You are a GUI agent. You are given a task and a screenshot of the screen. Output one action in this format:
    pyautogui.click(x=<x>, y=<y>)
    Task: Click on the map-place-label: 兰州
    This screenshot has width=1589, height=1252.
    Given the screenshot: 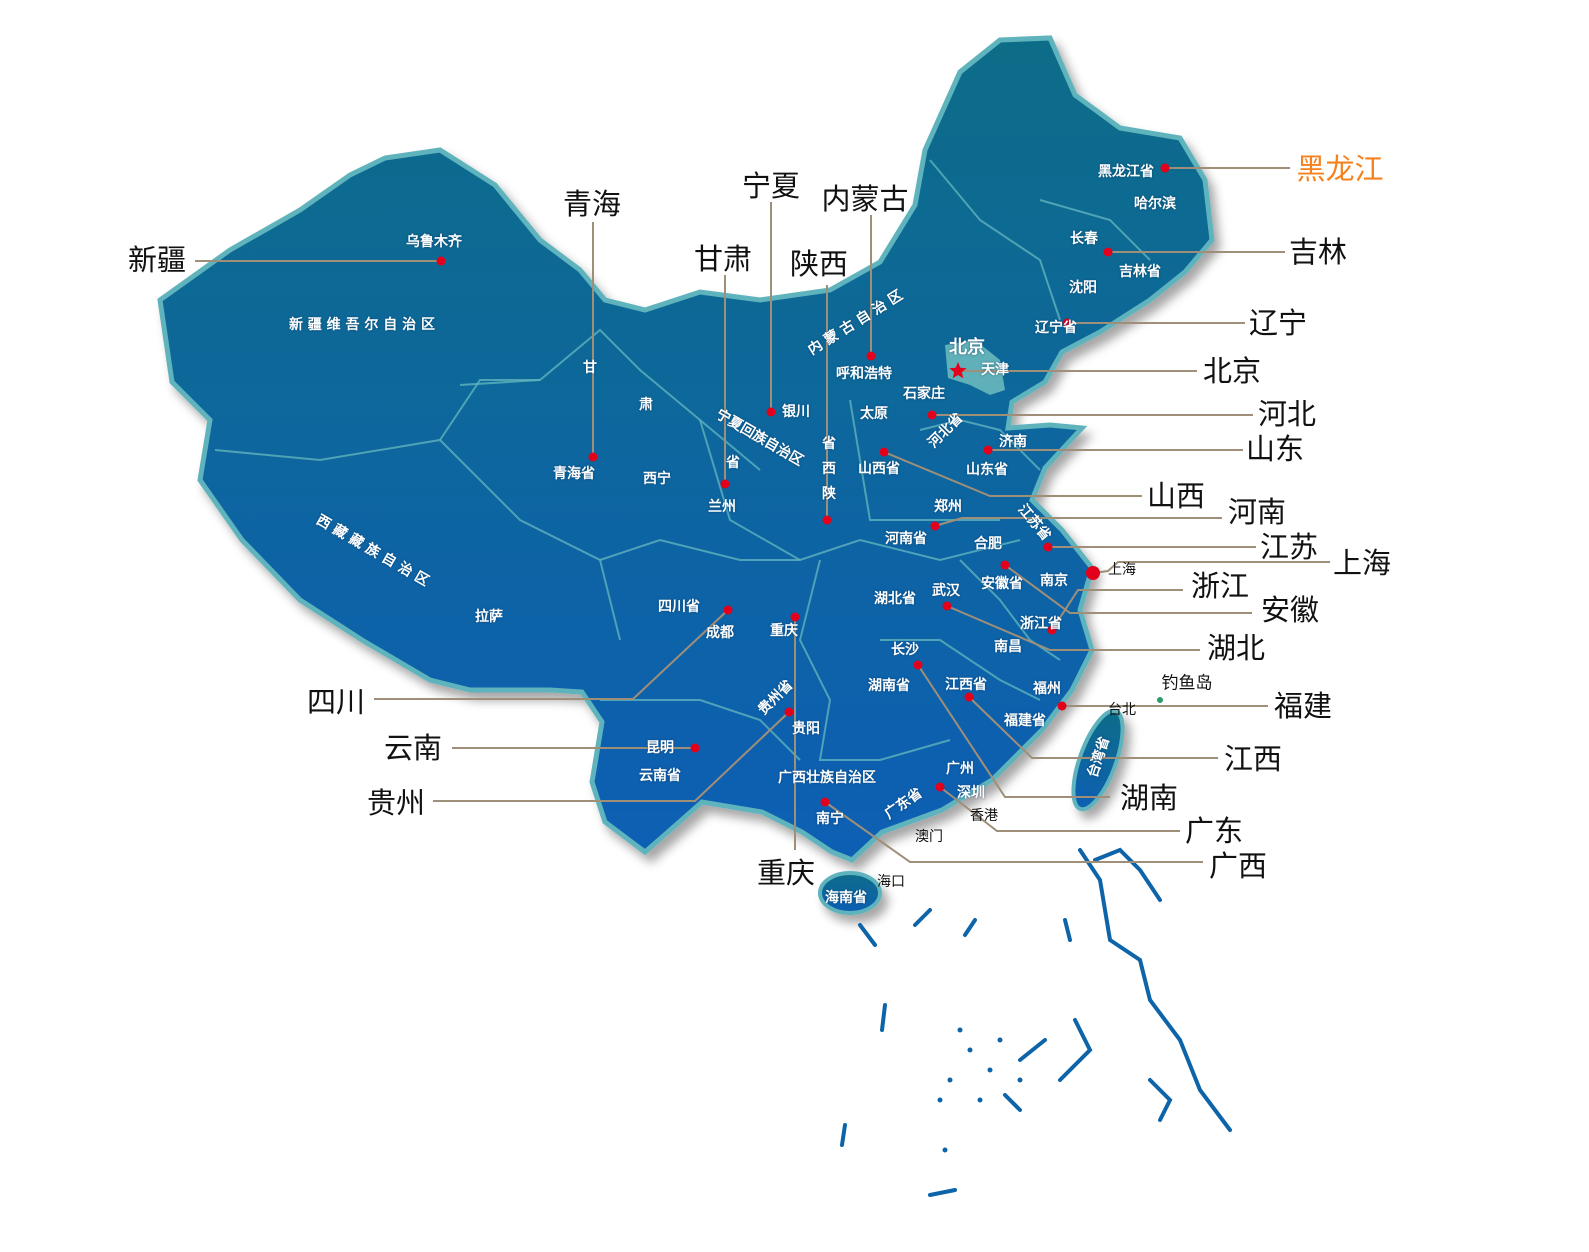 What is the action you would take?
    pyautogui.click(x=722, y=507)
    